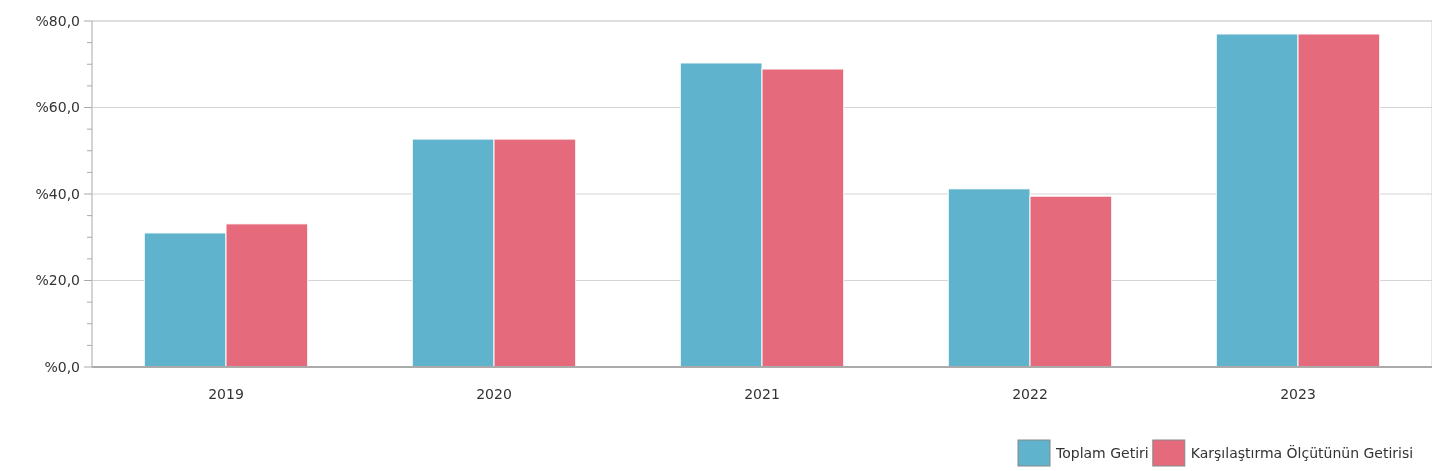 This screenshot has width=1432, height=471. Describe the element at coordinates (57, 107) in the screenshot. I see `y-tick-label: %60,0` at that location.